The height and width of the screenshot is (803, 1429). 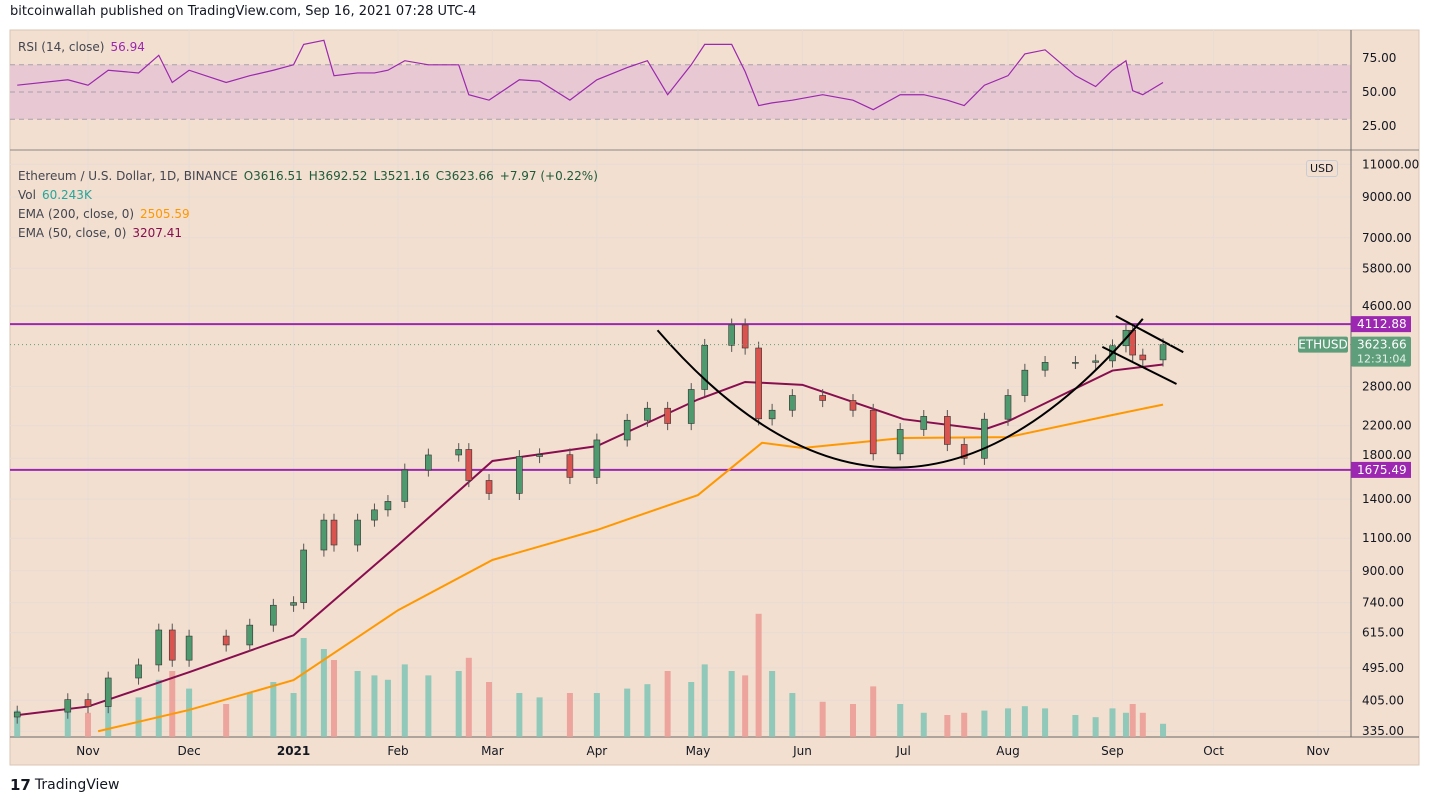 What do you see at coordinates (1379, 92) in the screenshot?
I see `rsi-tick-label: 50.00` at bounding box center [1379, 92].